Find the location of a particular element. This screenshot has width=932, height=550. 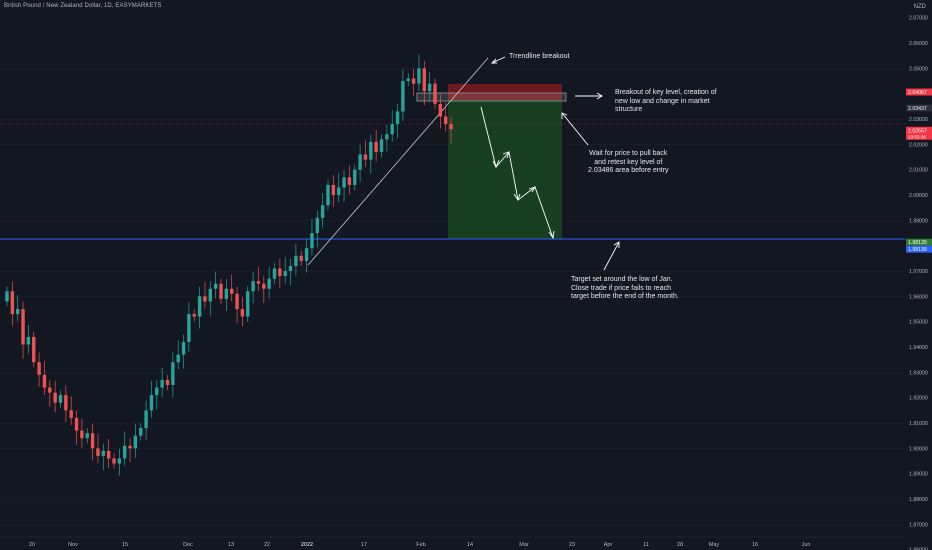

trendline is located at coordinates (398, 161).